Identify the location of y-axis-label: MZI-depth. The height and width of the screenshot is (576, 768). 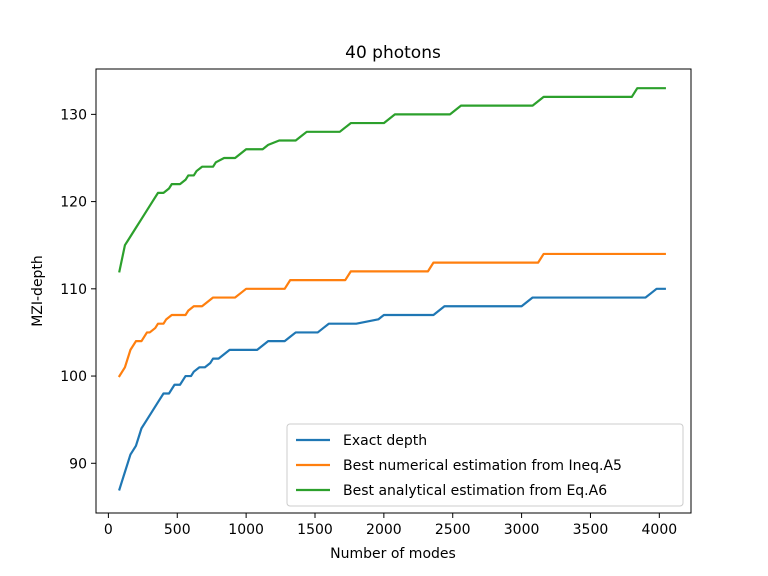
(38, 291).